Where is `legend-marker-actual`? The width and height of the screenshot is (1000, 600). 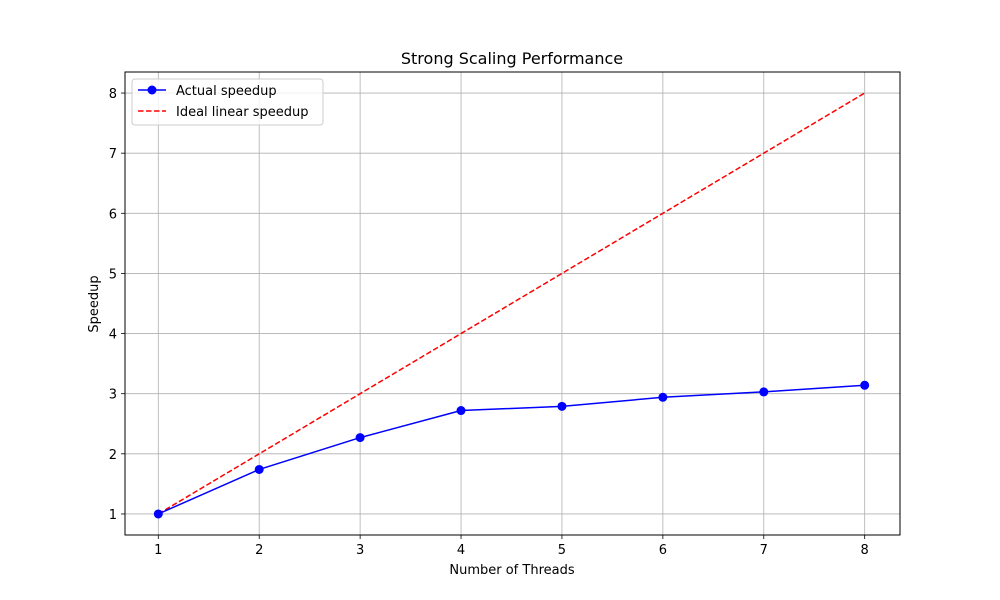 legend-marker-actual is located at coordinates (152, 90).